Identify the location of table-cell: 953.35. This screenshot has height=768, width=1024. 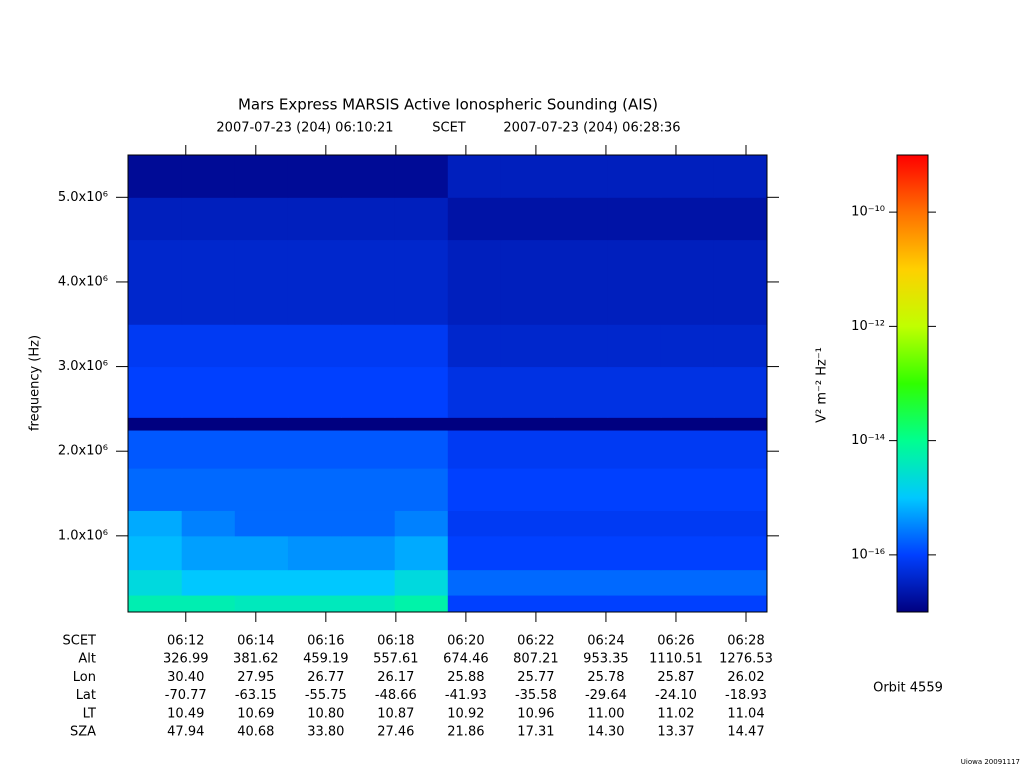
(606, 659).